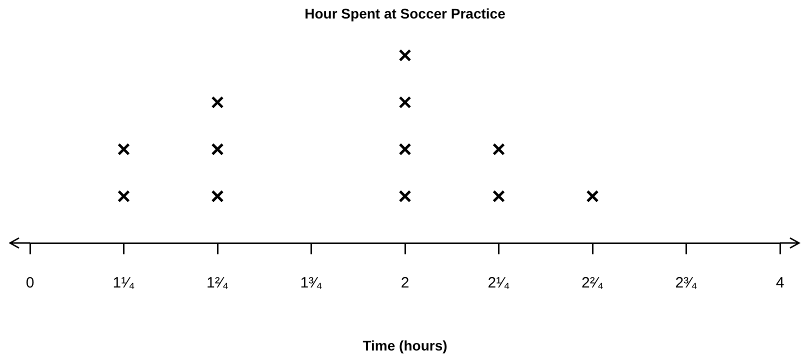  Describe the element at coordinates (780, 283) in the screenshot. I see `x-tick-label: 4` at that location.